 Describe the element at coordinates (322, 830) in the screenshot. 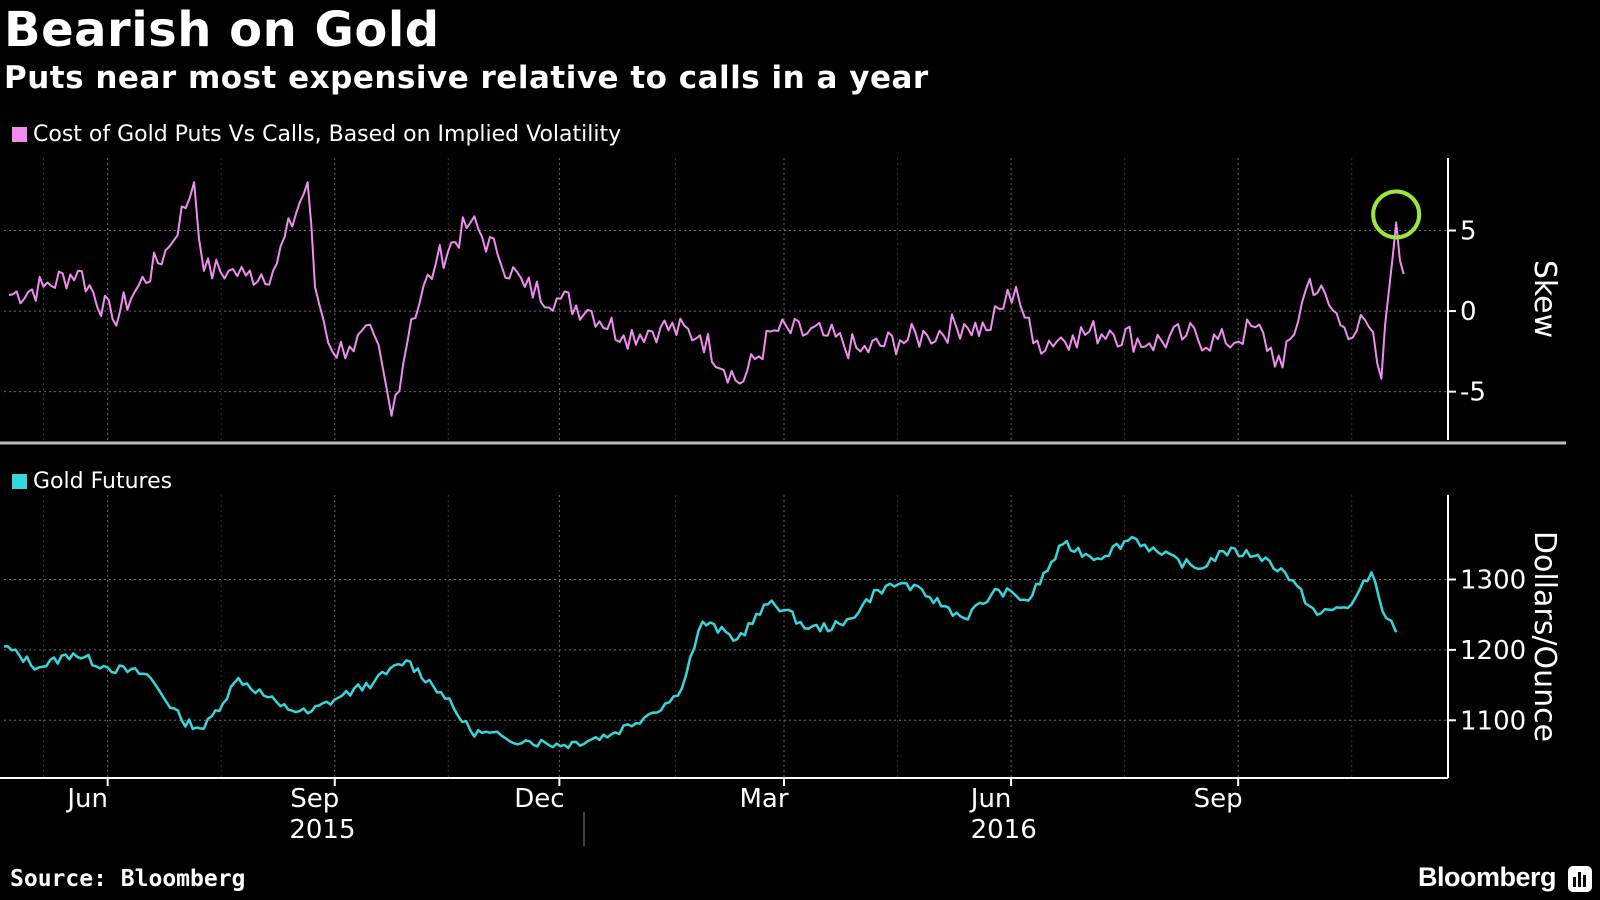

I see `x-year-label-0: 2015` at that location.